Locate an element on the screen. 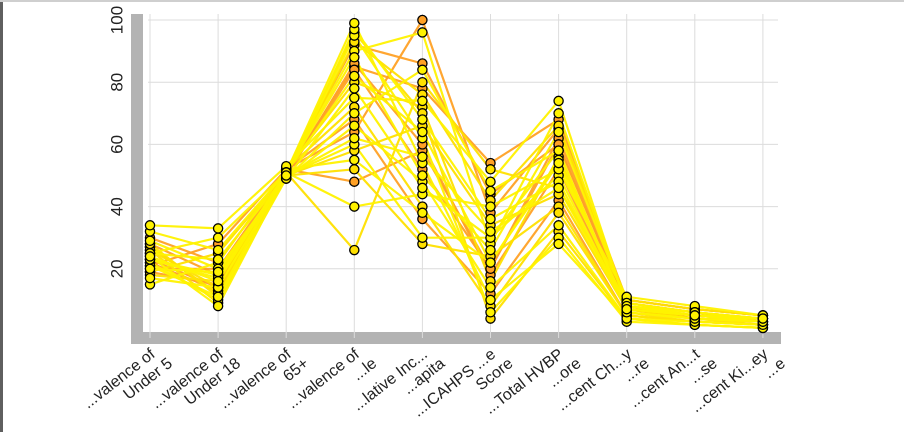 The height and width of the screenshot is (432, 904). y-axis-band is located at coordinates (137, 179).